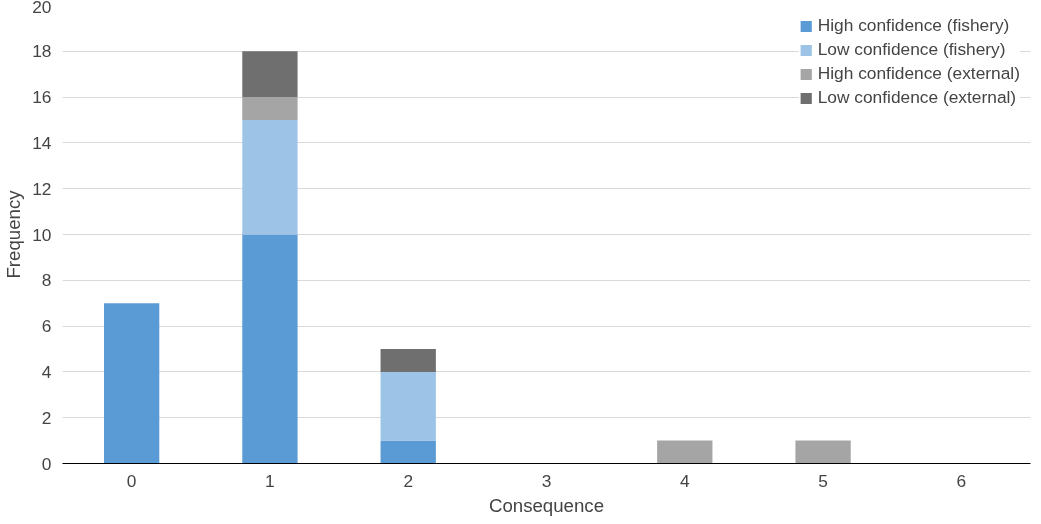 The height and width of the screenshot is (524, 1041). What do you see at coordinates (42, 188) in the screenshot?
I see `y-tick-label: 12` at bounding box center [42, 188].